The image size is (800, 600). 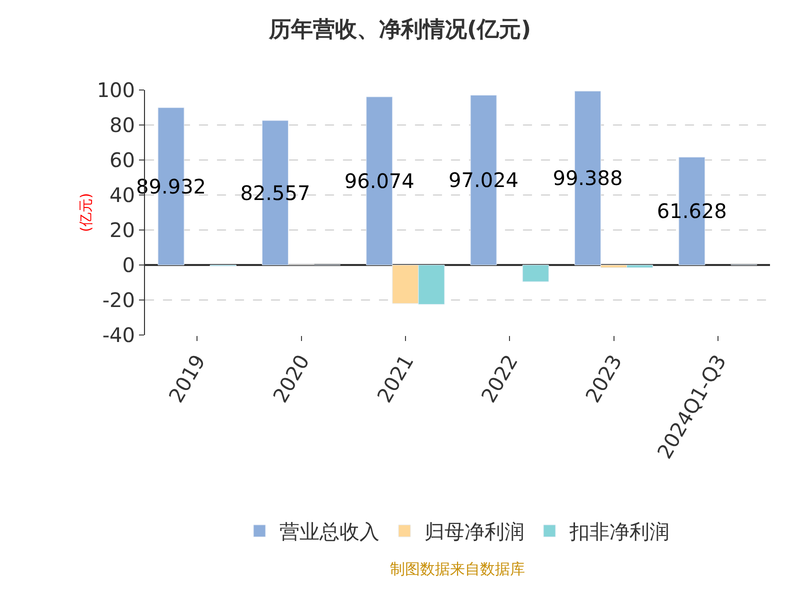 I want to click on y-tick-label: 20, so click(x=122, y=230).